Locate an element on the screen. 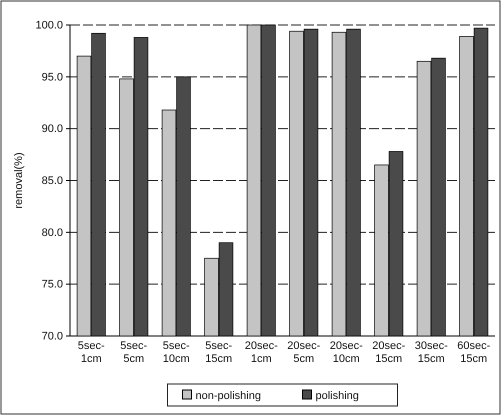 Image resolution: width=501 pixels, height=415 pixels. x-tick-label: 5sec-1cm is located at coordinates (92, 353).